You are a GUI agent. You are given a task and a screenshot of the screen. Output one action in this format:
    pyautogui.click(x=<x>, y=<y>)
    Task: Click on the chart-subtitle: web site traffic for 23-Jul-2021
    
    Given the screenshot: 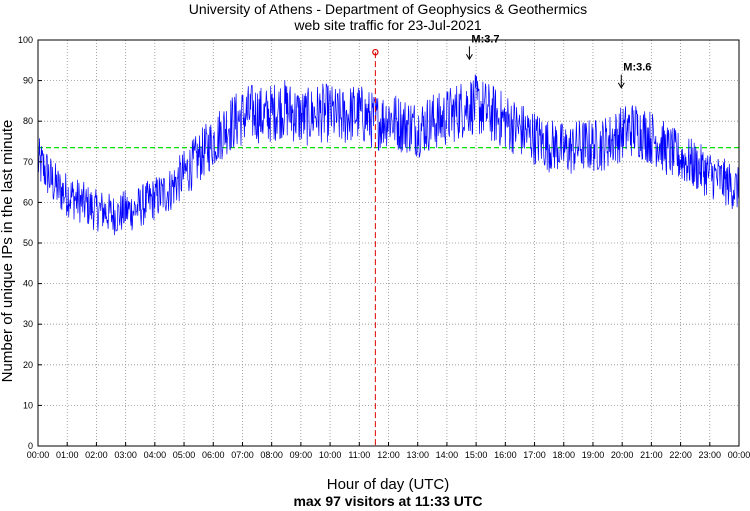 What is the action you would take?
    pyautogui.click(x=387, y=25)
    